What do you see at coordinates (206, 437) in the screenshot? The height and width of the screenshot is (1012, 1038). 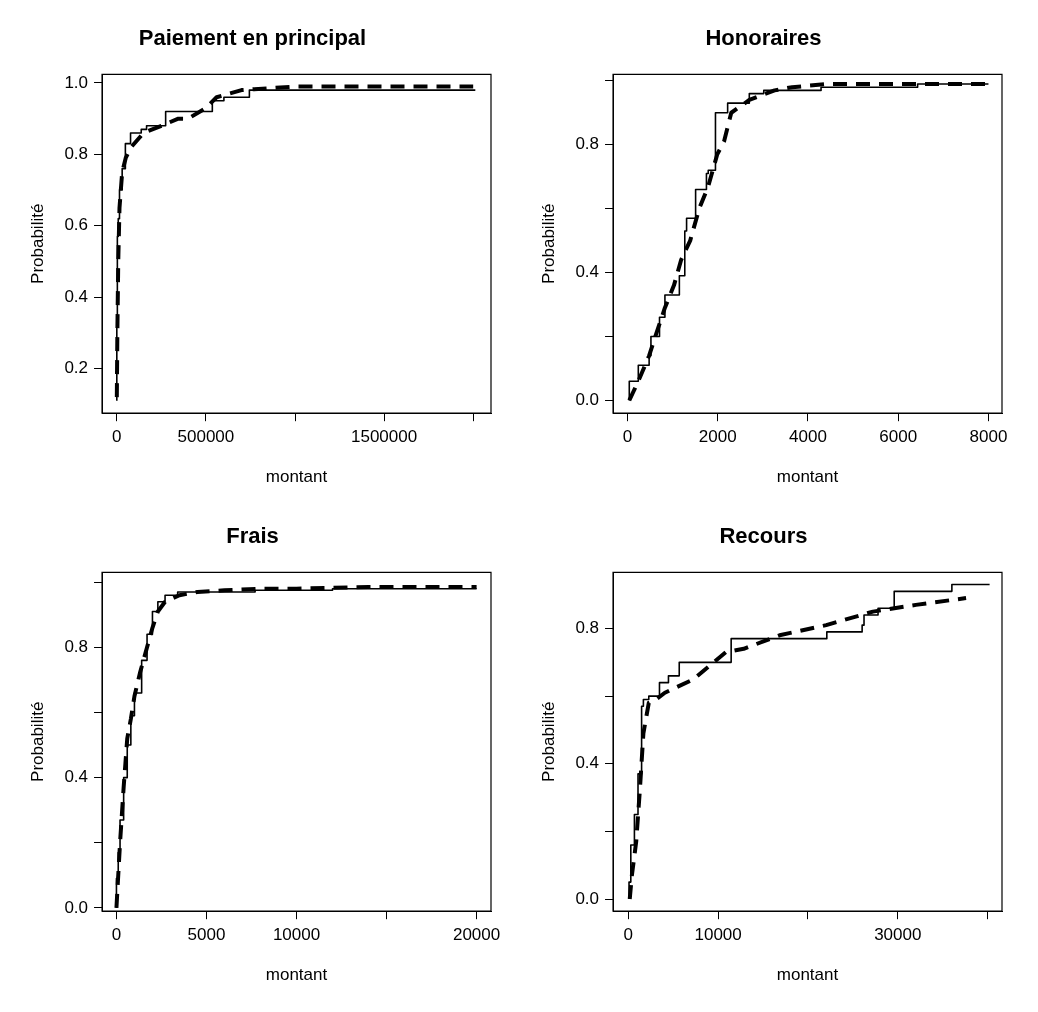 I see `x-tick-label: 500000` at bounding box center [206, 437].